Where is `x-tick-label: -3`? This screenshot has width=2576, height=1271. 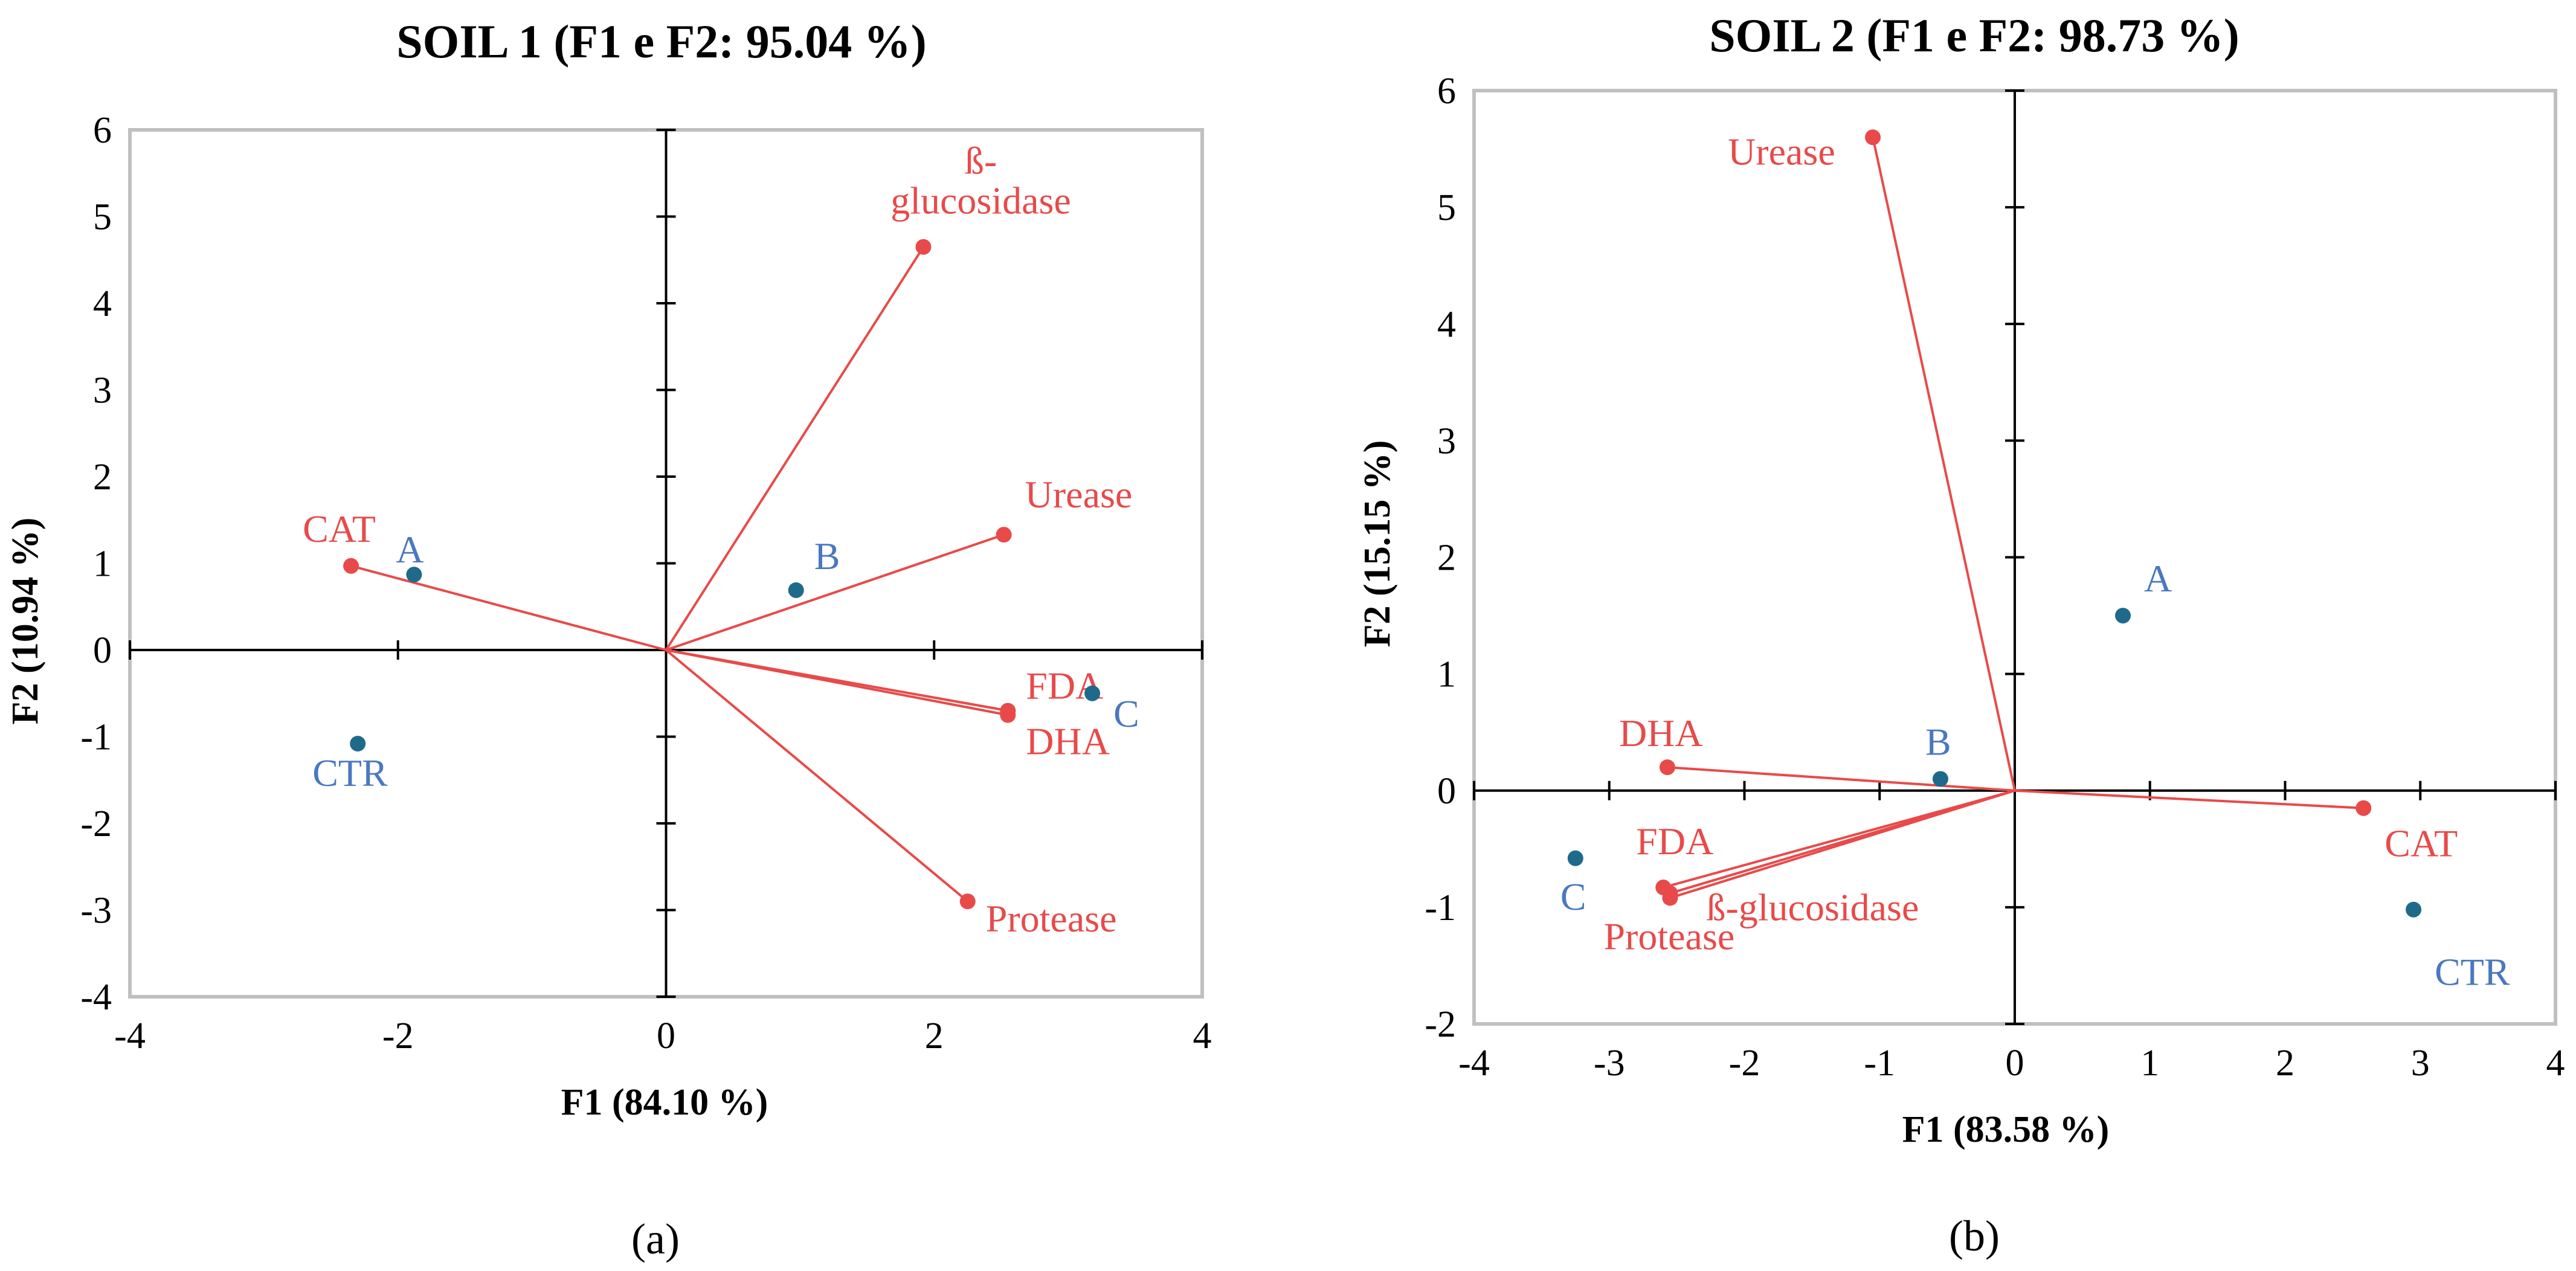 x-tick-label: -3 is located at coordinates (1609, 1063).